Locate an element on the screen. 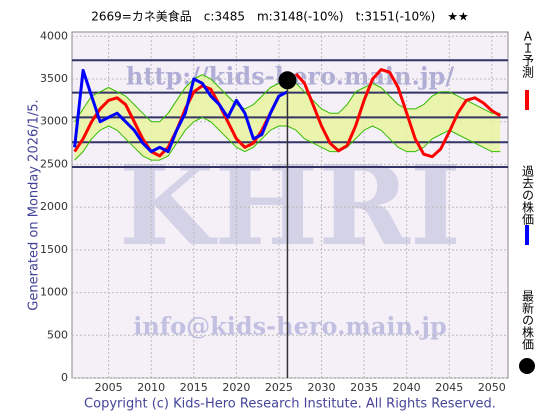  legend-swatch is located at coordinates (527, 366).